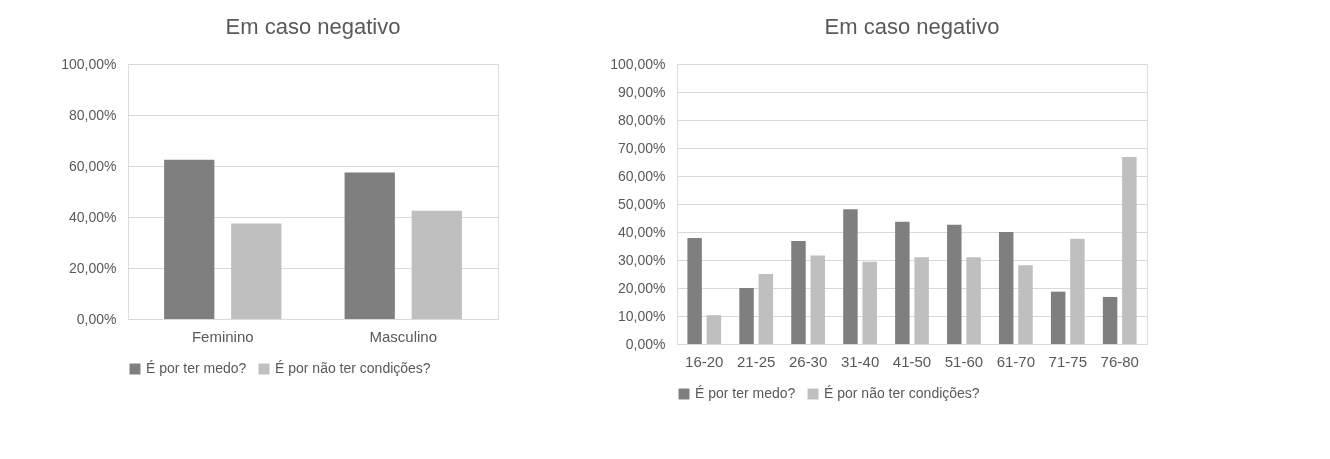 The width and height of the screenshot is (1330, 459). Describe the element at coordinates (1119, 361) in the screenshot. I see `x-tick-label: 76-80` at that location.